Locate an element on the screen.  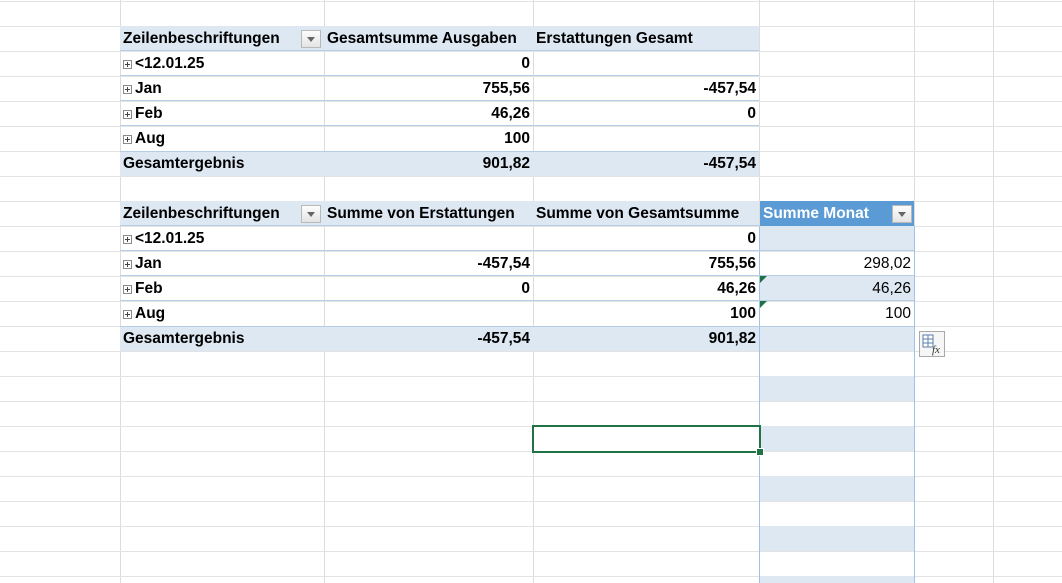
pivot2-cell-monat: 46,26 is located at coordinates (891, 288).